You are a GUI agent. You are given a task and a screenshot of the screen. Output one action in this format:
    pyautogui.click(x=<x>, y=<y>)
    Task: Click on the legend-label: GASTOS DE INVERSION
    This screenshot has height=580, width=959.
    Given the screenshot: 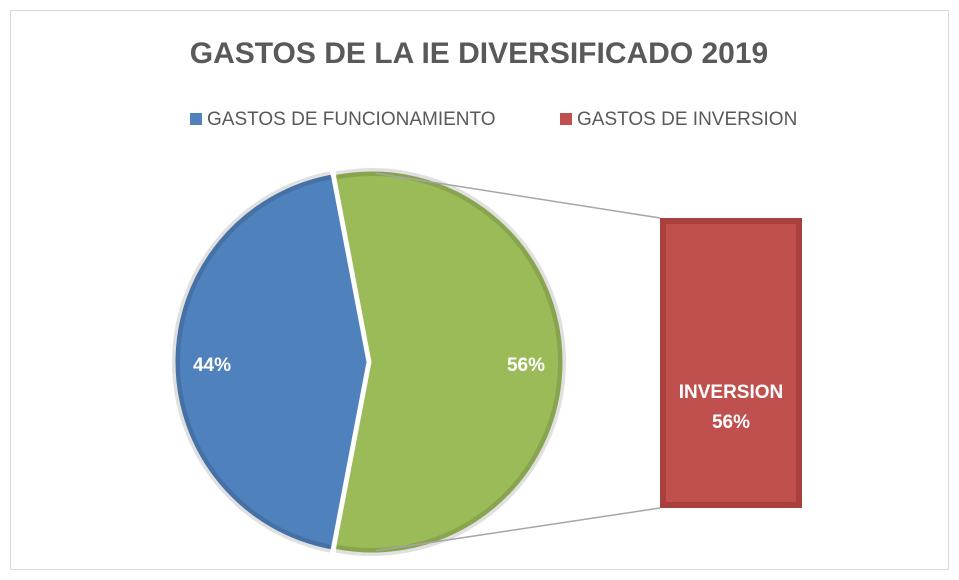 What is the action you would take?
    pyautogui.click(x=687, y=119)
    